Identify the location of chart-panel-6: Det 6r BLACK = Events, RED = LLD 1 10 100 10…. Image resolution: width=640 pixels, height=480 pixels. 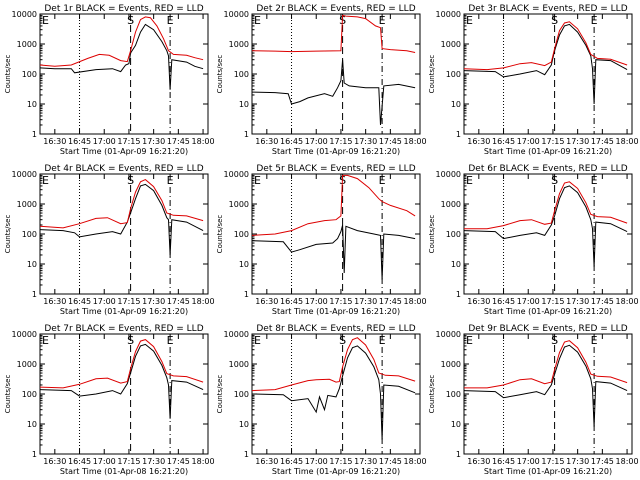
(533, 240).